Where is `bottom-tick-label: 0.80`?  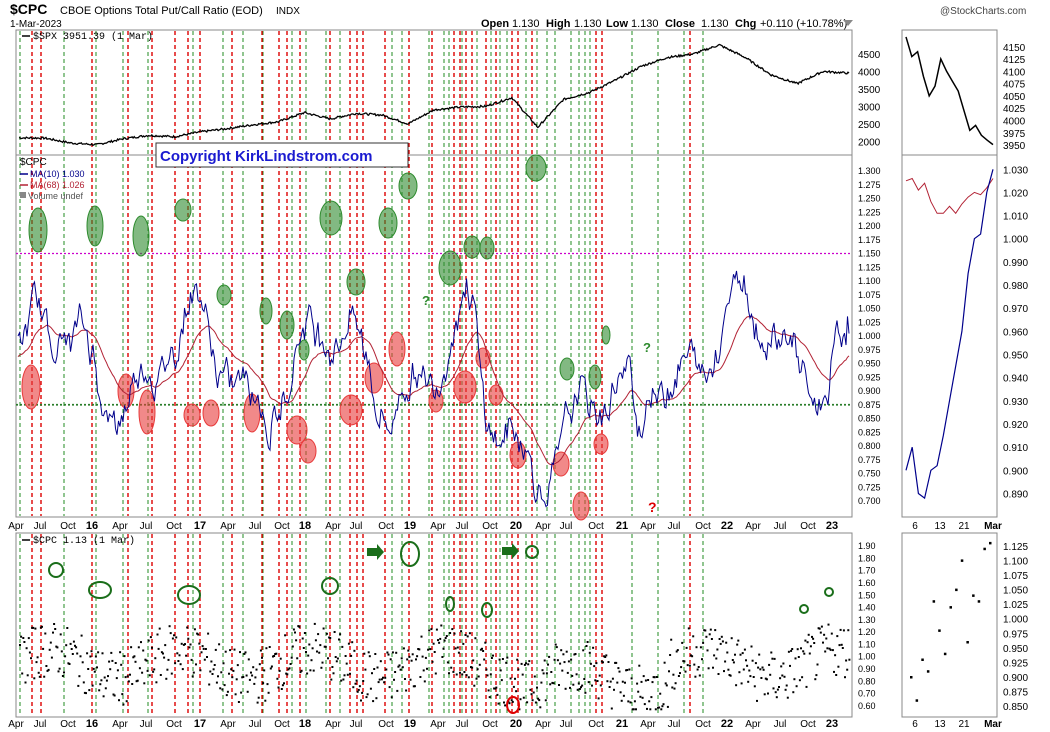 bottom-tick-label: 0.80 is located at coordinates (867, 681).